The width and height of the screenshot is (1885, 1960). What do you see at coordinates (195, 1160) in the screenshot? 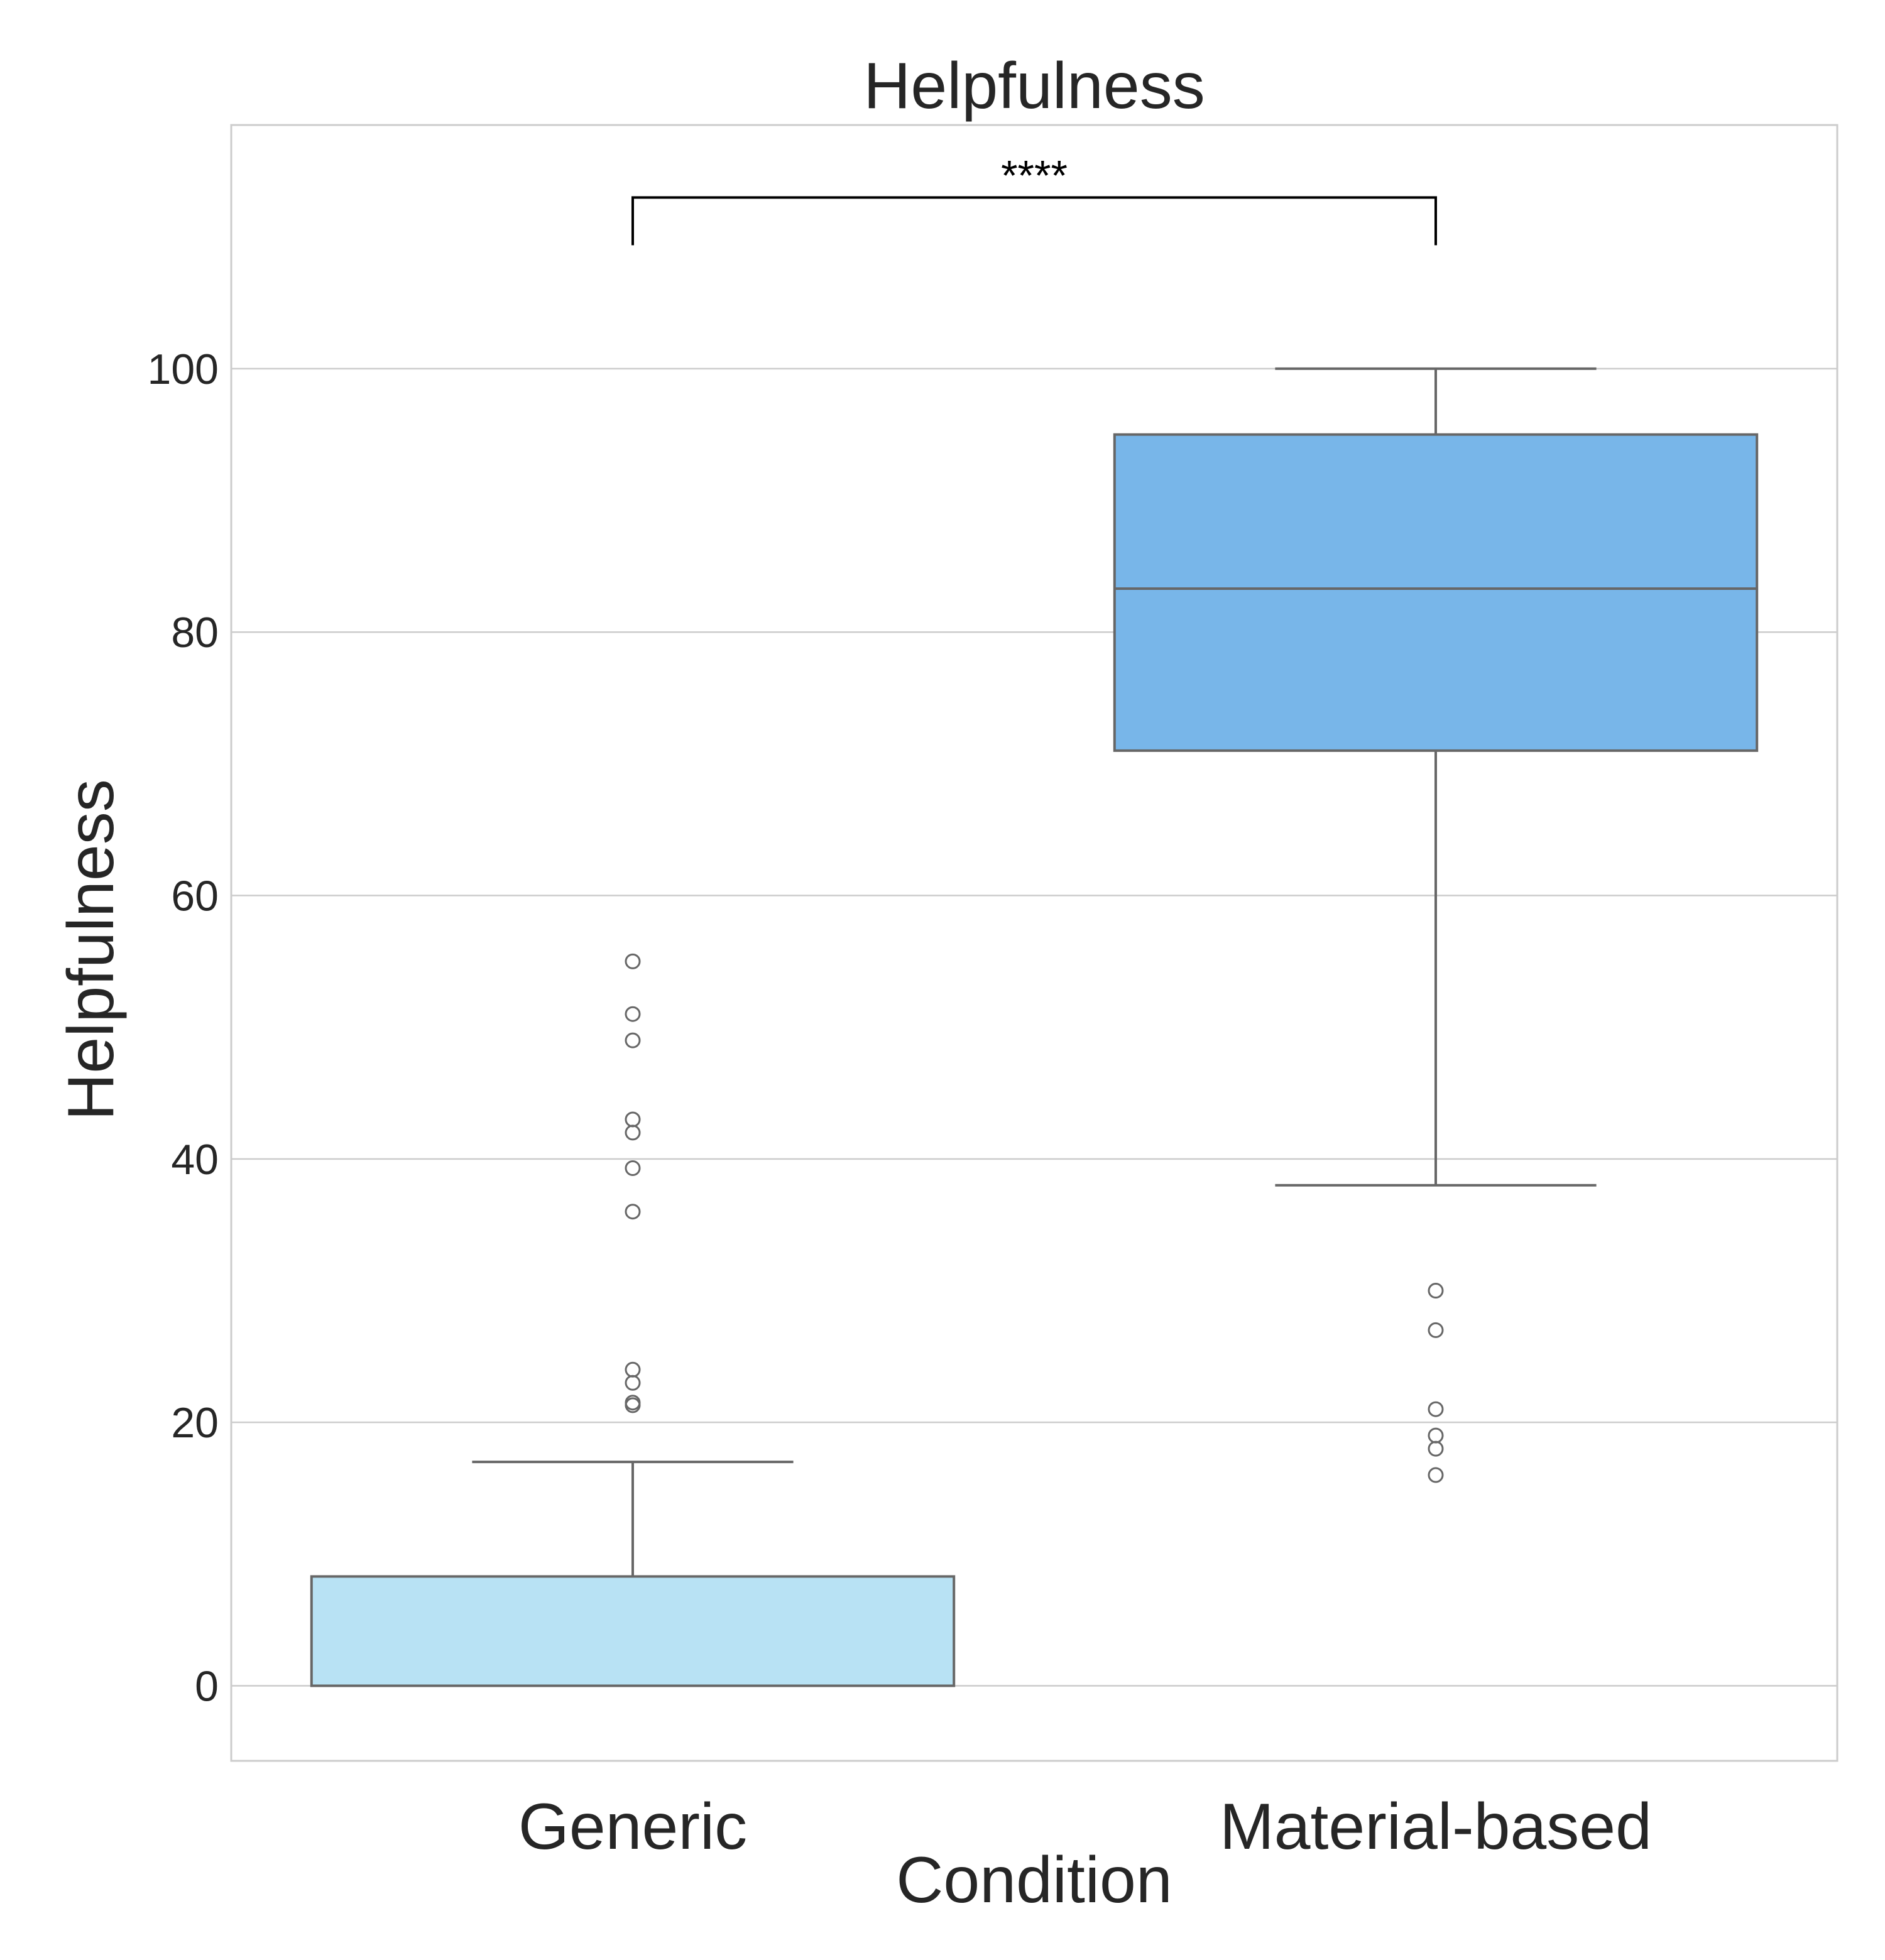
I see `y-tick-label-40: 40` at bounding box center [195, 1160].